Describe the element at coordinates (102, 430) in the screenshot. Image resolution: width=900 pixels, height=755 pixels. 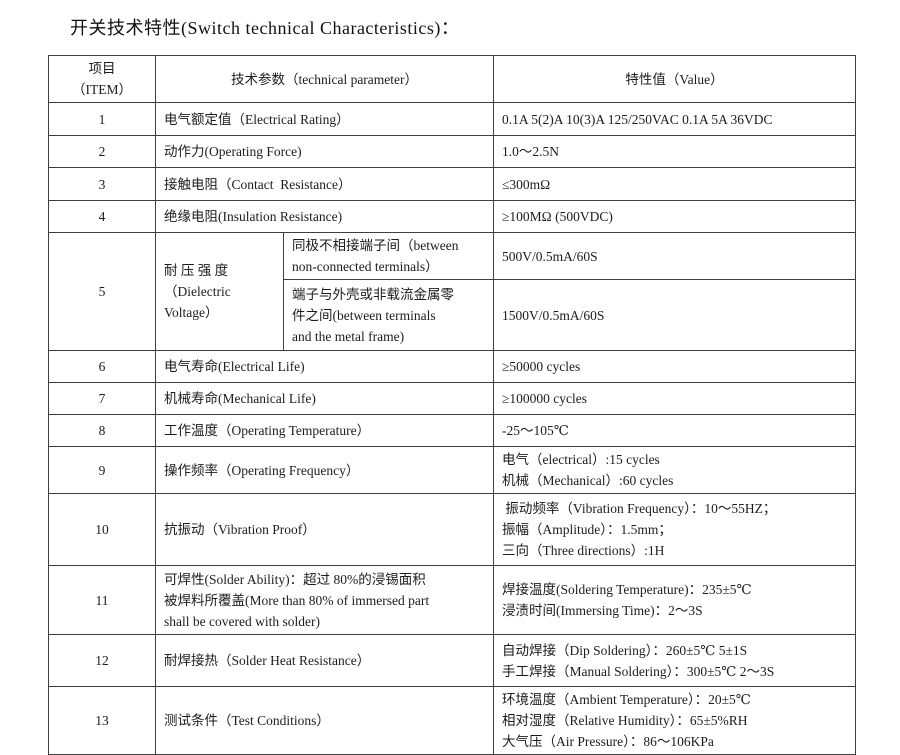
I see `item-number: 8` at that location.